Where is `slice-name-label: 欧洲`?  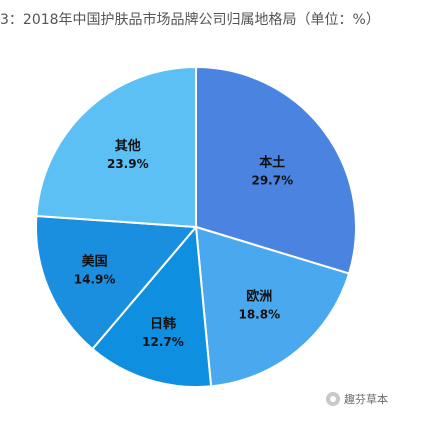
slice-name-label: 欧洲 is located at coordinates (259, 297).